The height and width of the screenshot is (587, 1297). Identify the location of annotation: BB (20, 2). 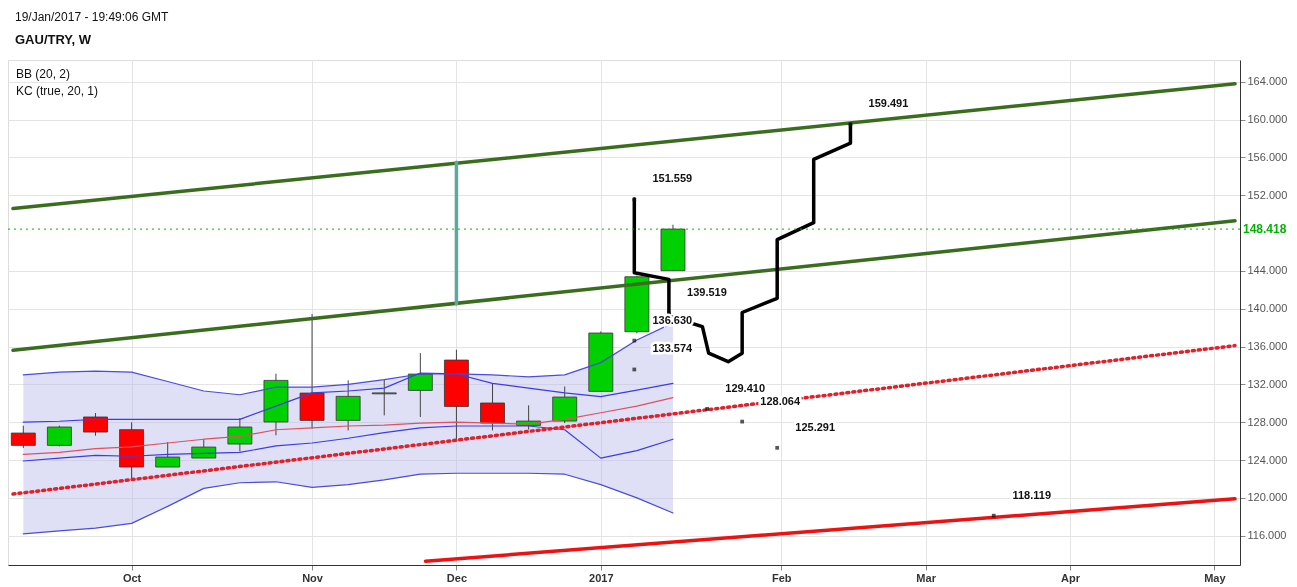
(43, 74).